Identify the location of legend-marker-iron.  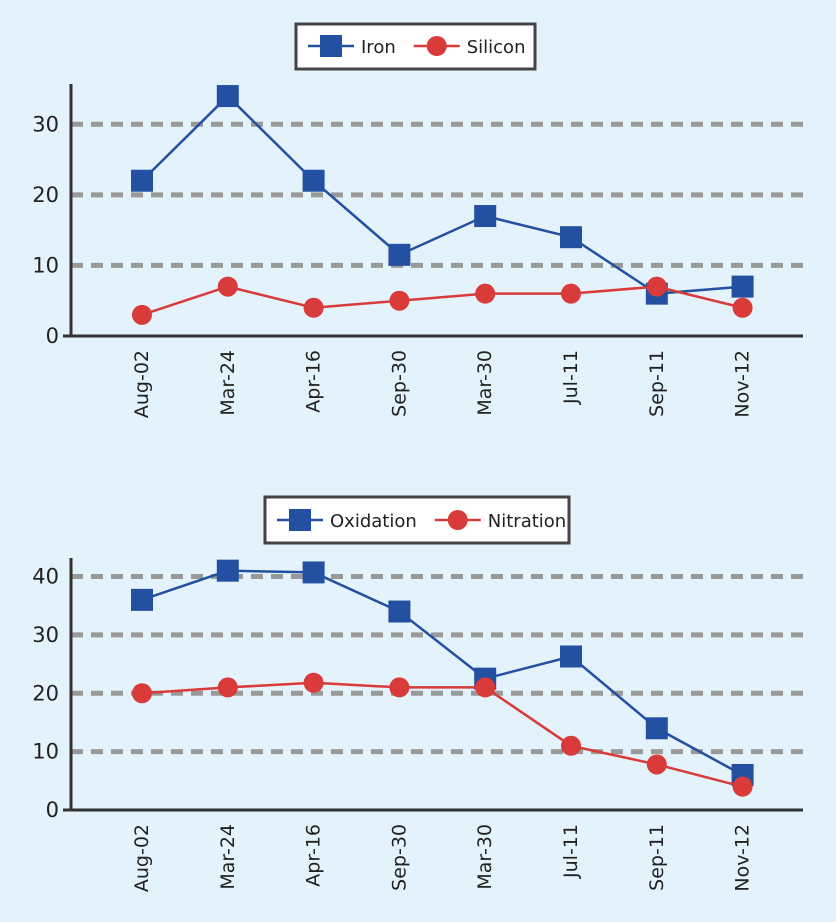
(331, 46).